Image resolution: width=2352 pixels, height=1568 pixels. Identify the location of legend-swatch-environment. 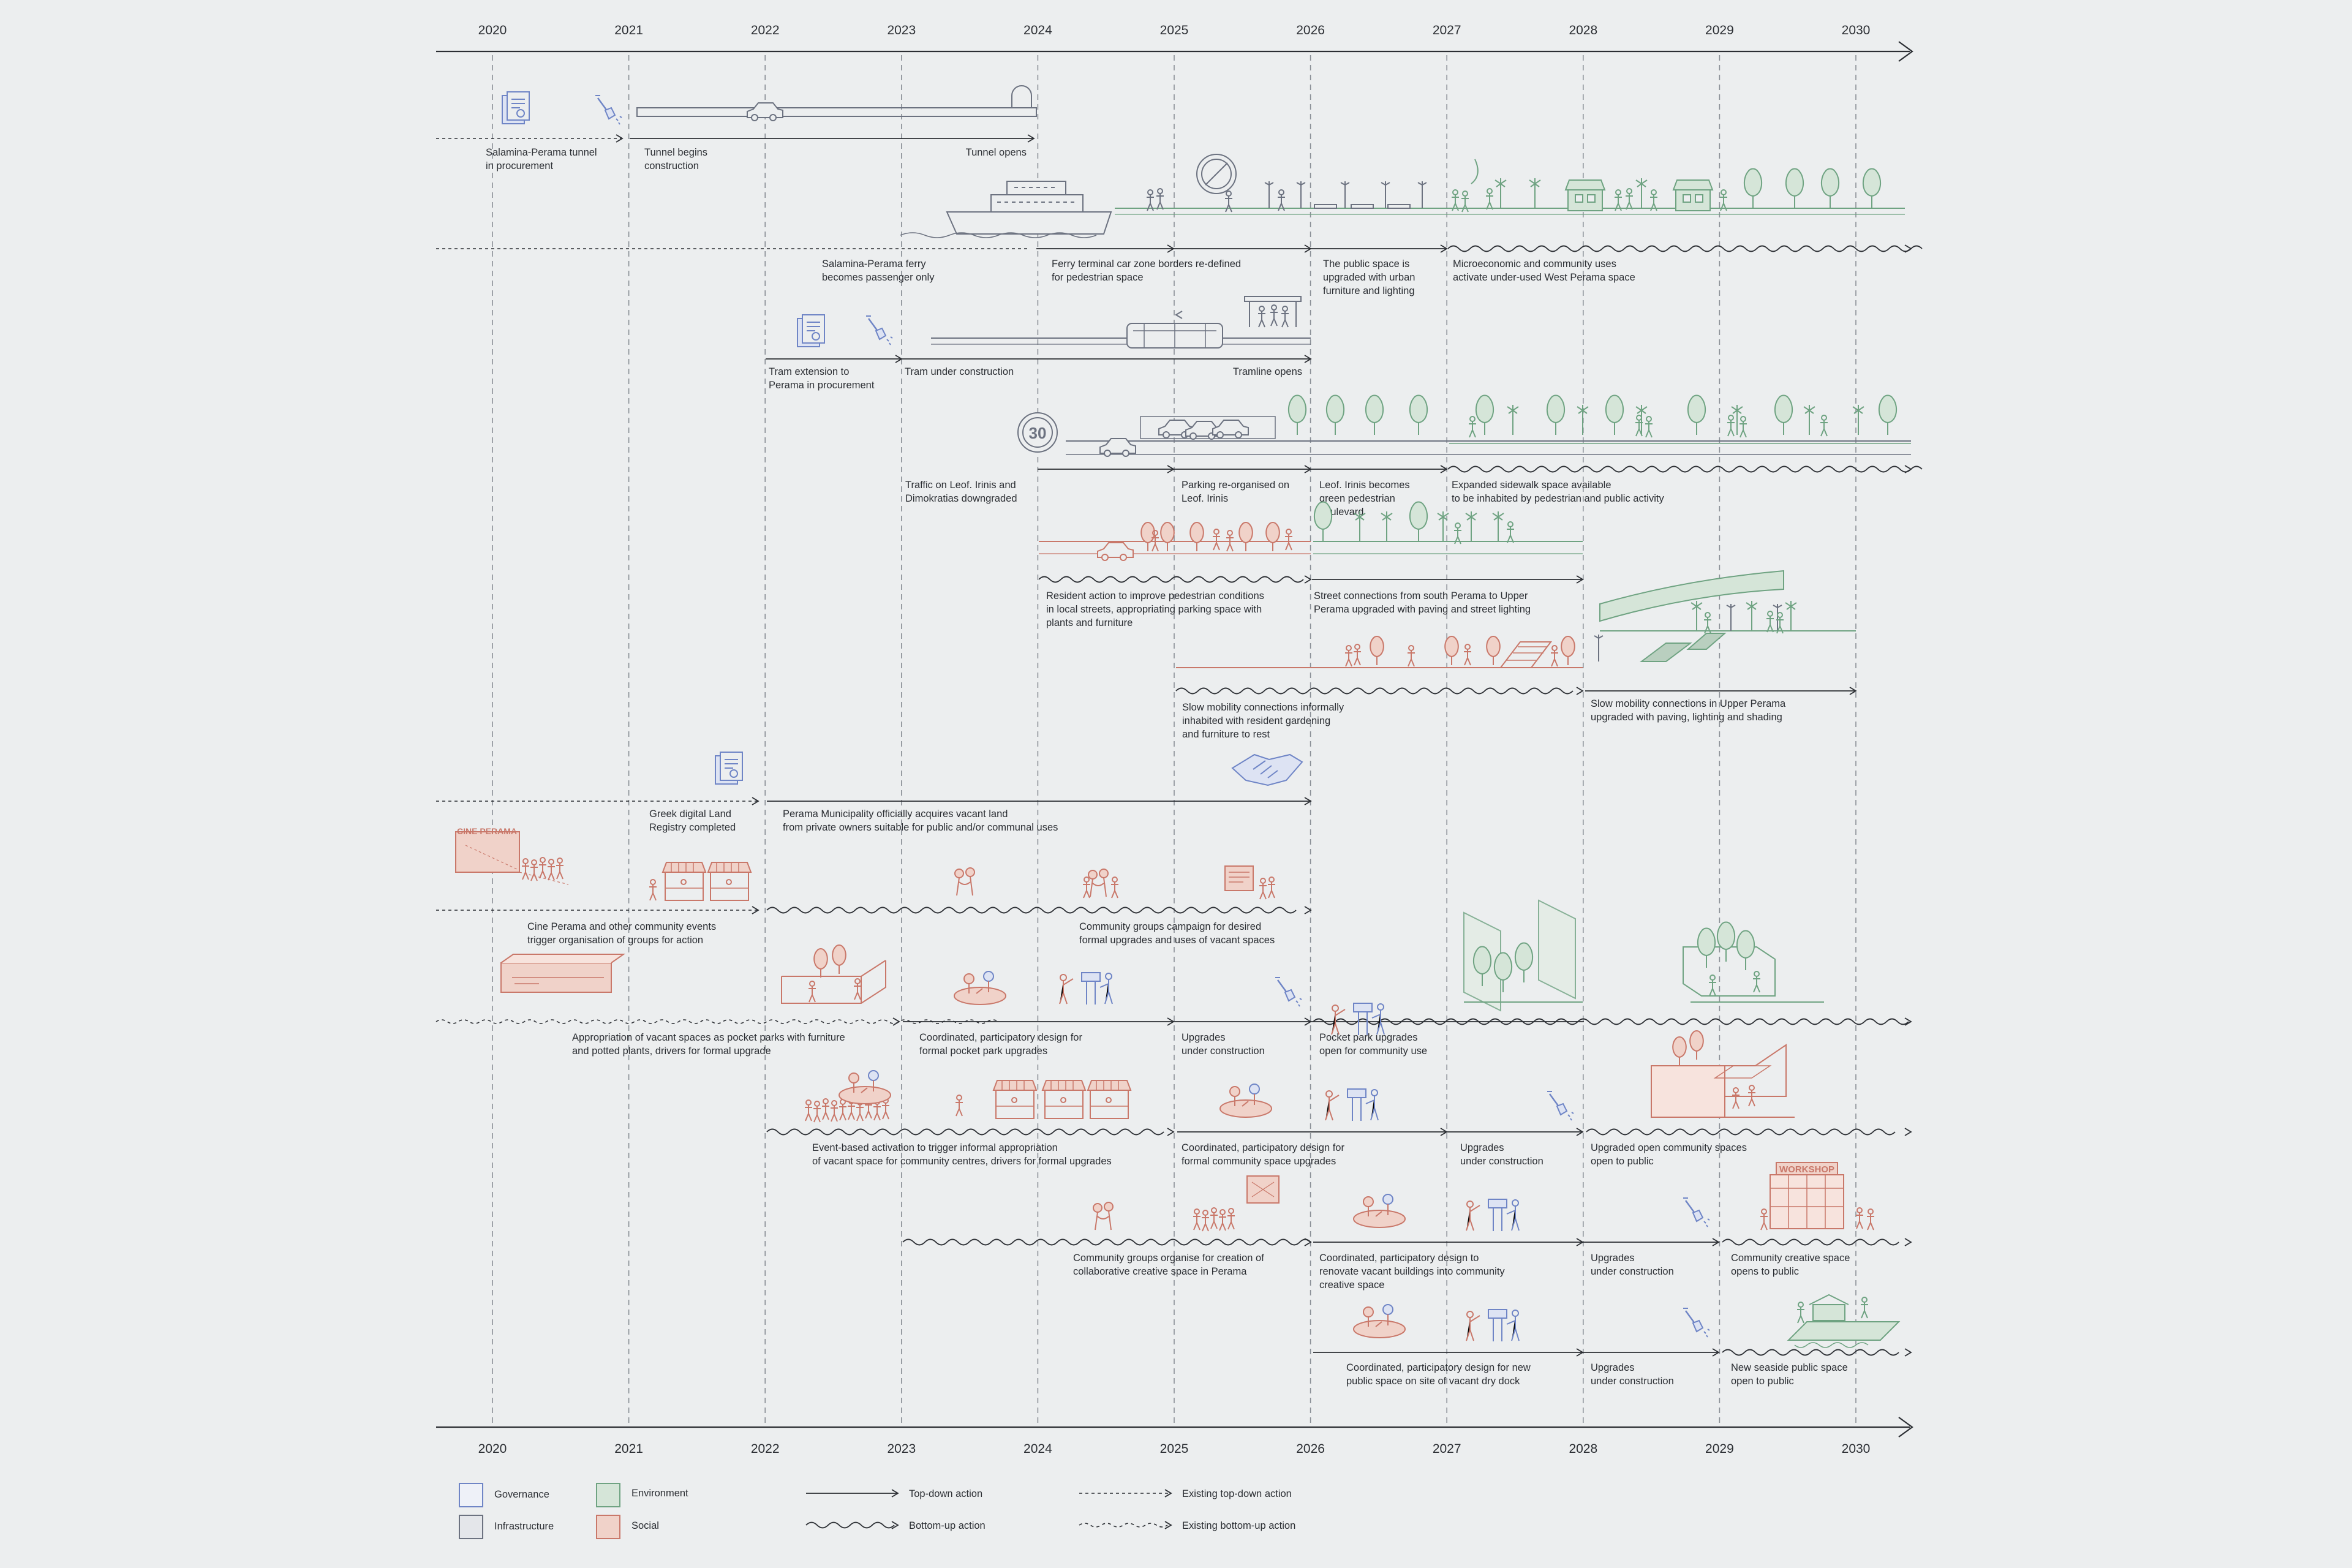
(608, 1495).